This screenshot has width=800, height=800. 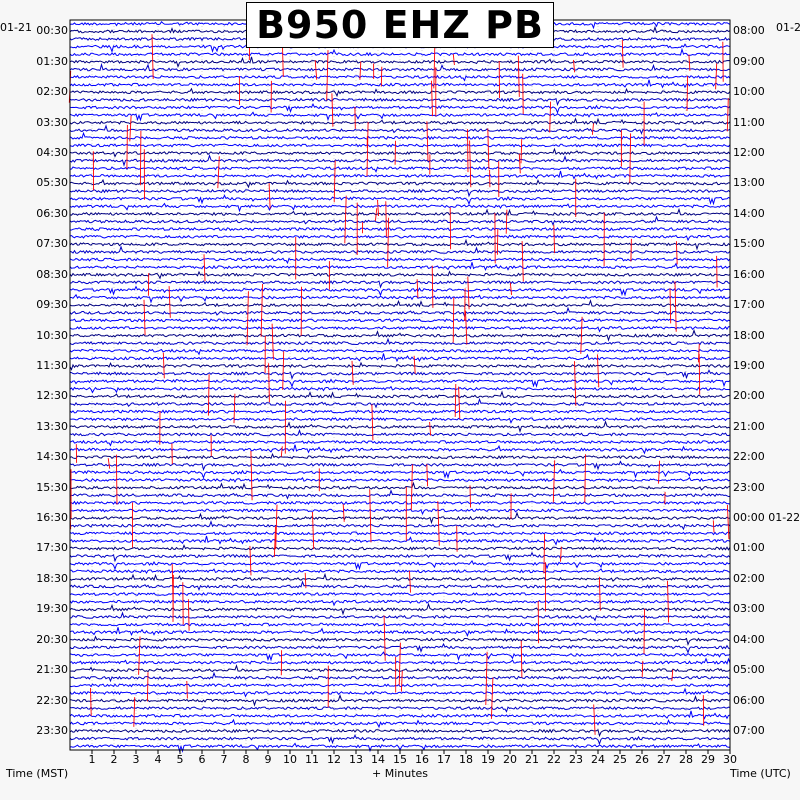 What do you see at coordinates (749, 700) in the screenshot?
I see `y-tick-label-right: 06:00` at bounding box center [749, 700].